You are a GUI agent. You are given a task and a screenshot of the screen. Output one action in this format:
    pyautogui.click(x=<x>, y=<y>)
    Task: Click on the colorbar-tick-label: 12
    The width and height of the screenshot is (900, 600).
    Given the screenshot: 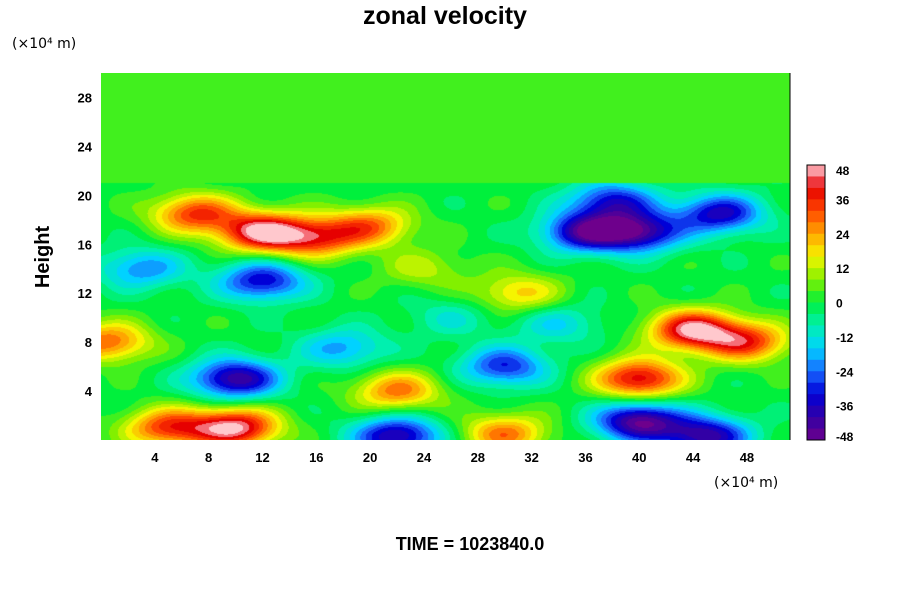 What is the action you would take?
    pyautogui.click(x=843, y=269)
    